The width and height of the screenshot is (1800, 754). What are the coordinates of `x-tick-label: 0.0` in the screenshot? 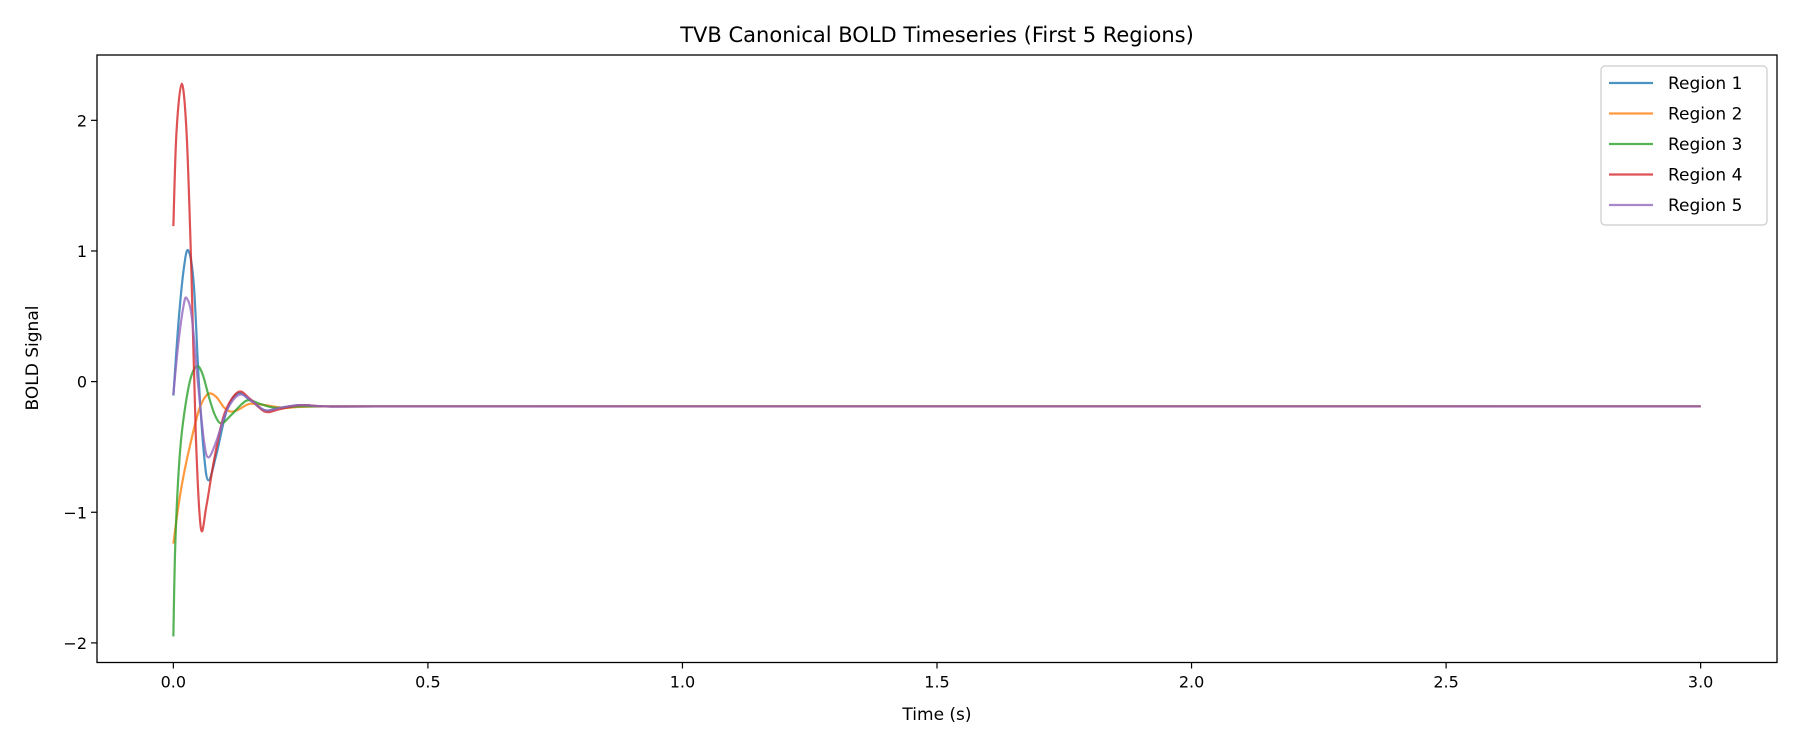 It's located at (173, 682).